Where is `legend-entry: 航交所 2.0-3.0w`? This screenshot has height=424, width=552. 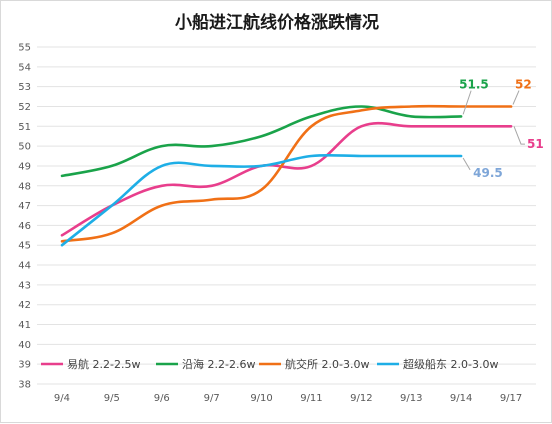 legend-entry: 航交所 2.0-3.0w is located at coordinates (327, 364).